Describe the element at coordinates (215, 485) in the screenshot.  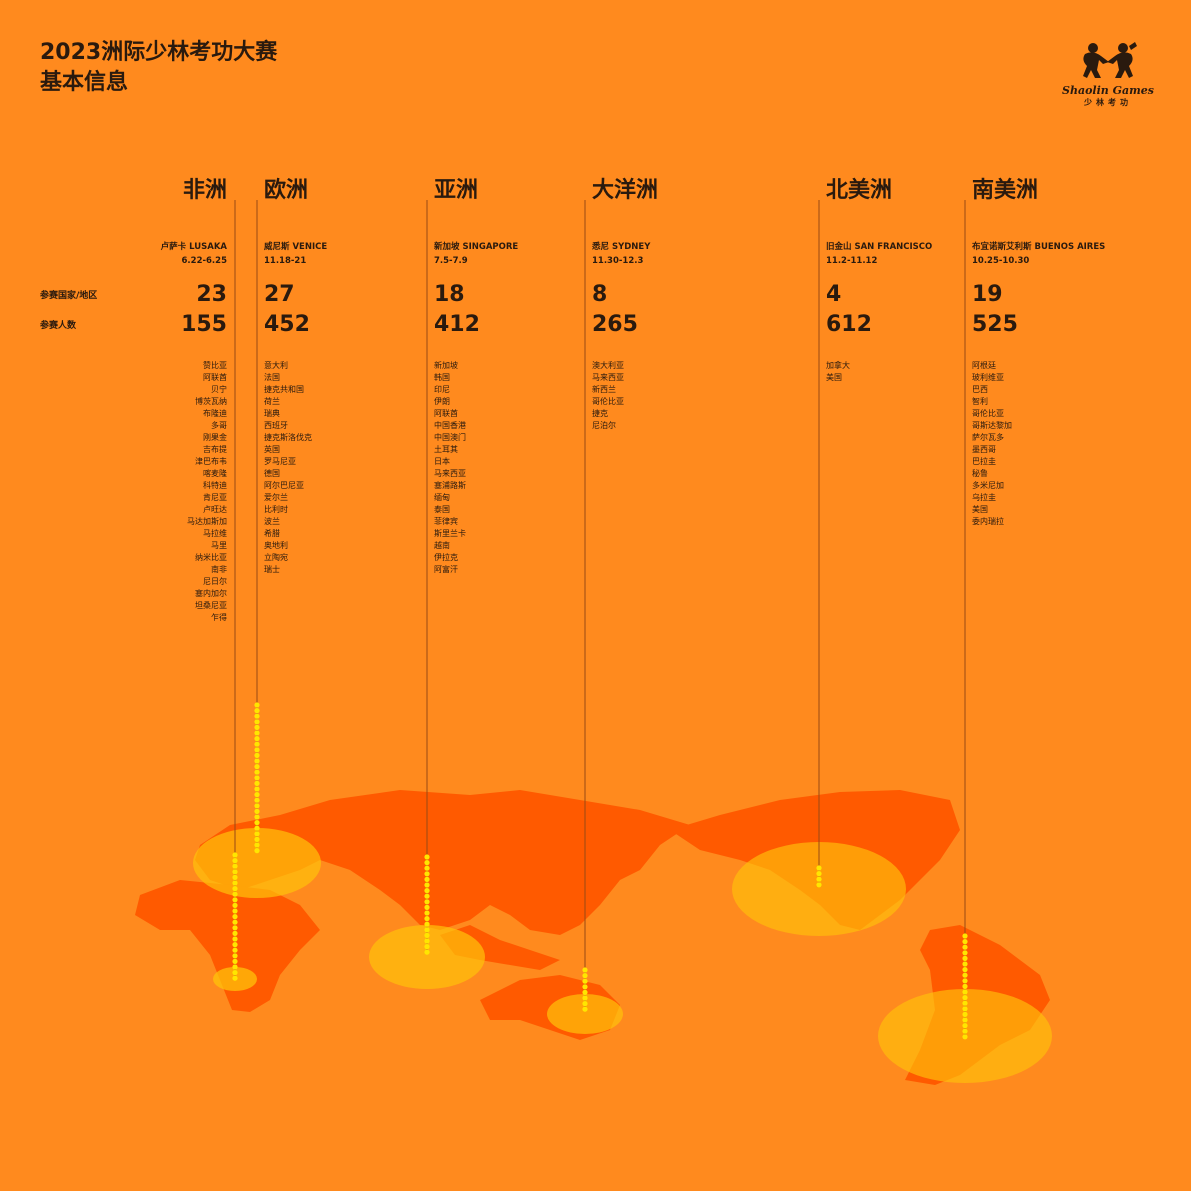
I see `list-item: 科特迪` at that location.